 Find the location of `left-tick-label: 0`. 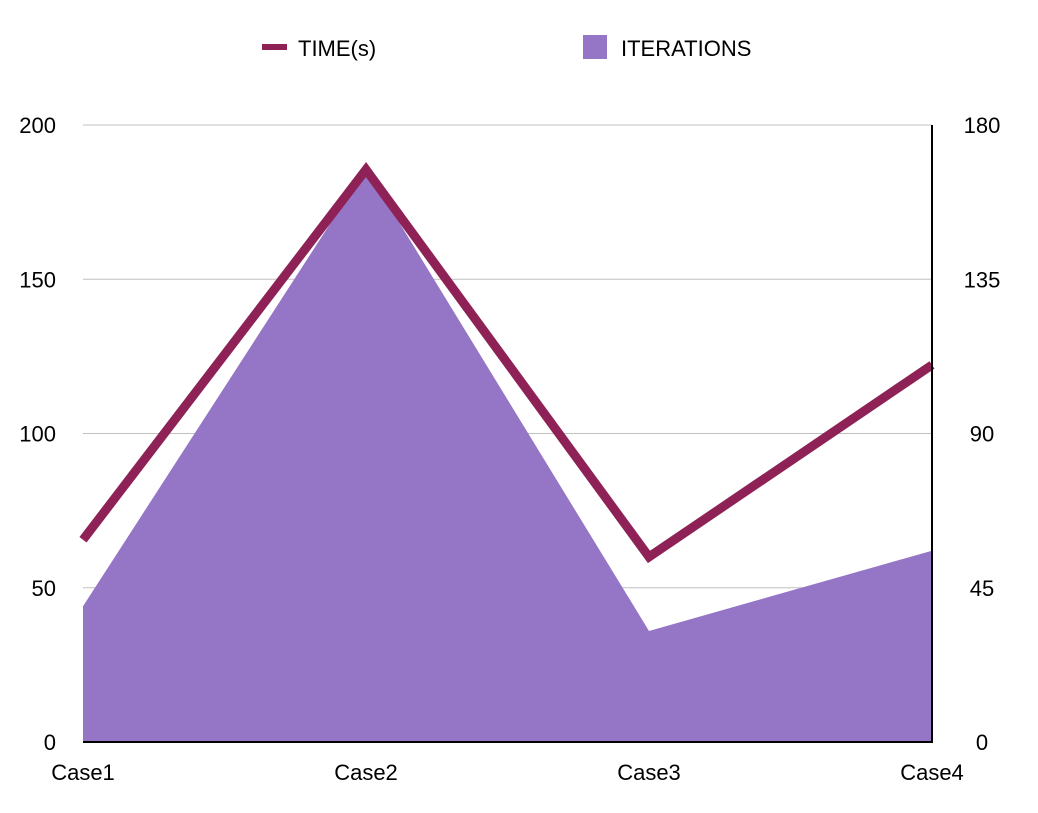

left-tick-label: 0 is located at coordinates (50, 742).